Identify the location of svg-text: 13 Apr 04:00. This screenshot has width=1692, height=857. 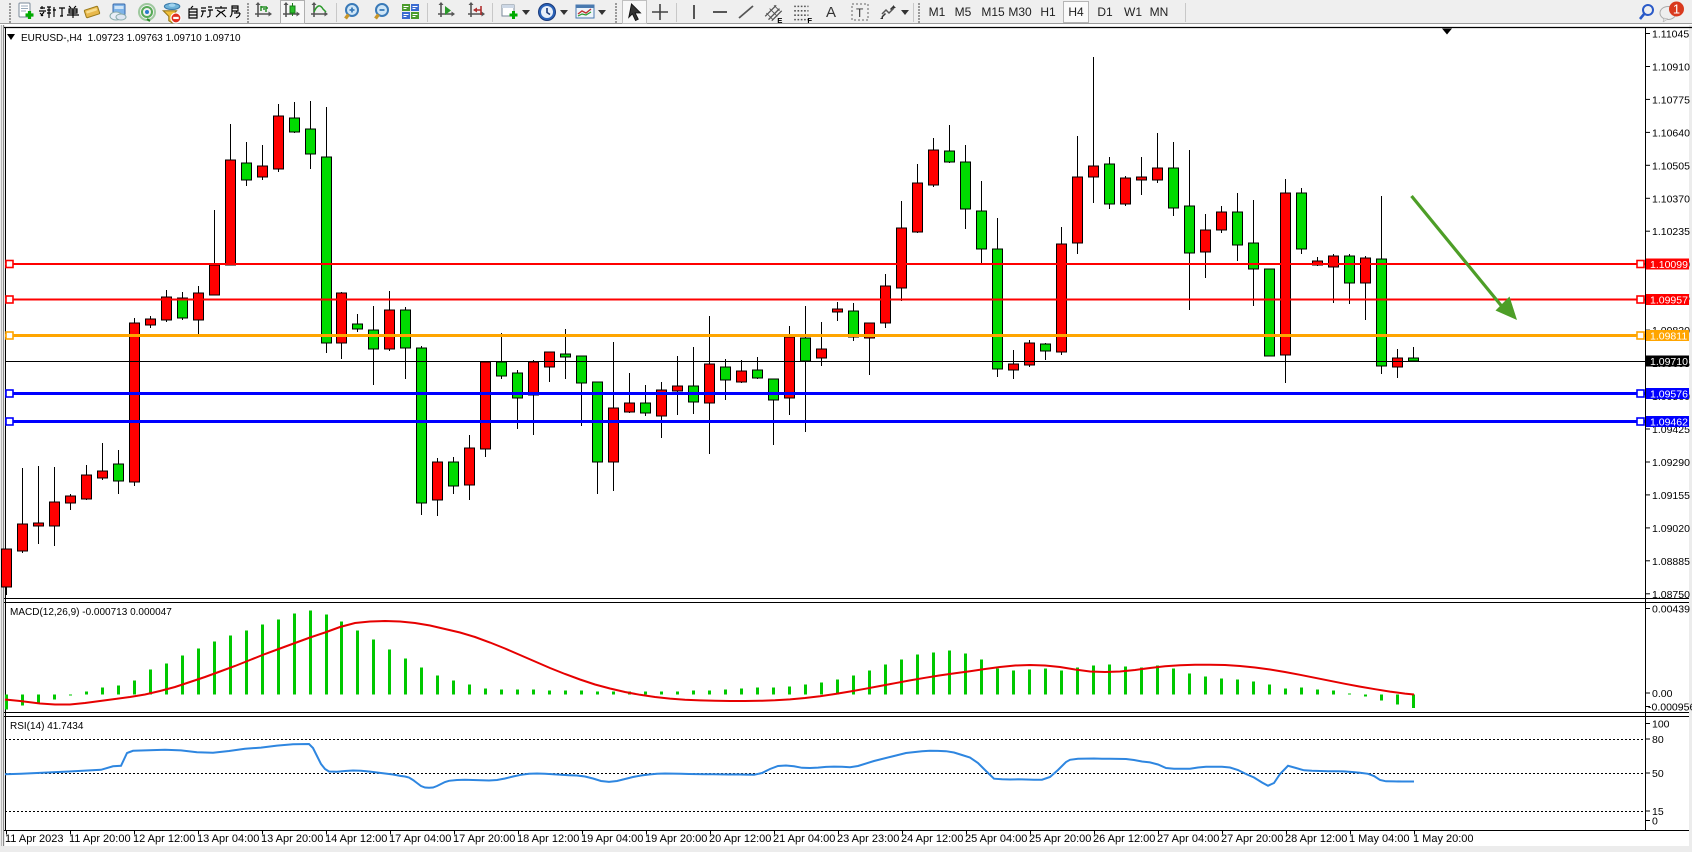
(228, 839).